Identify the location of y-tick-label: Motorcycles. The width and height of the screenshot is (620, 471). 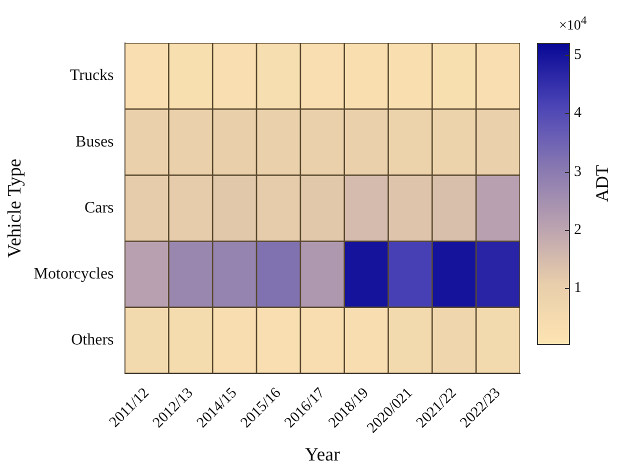
(74, 273).